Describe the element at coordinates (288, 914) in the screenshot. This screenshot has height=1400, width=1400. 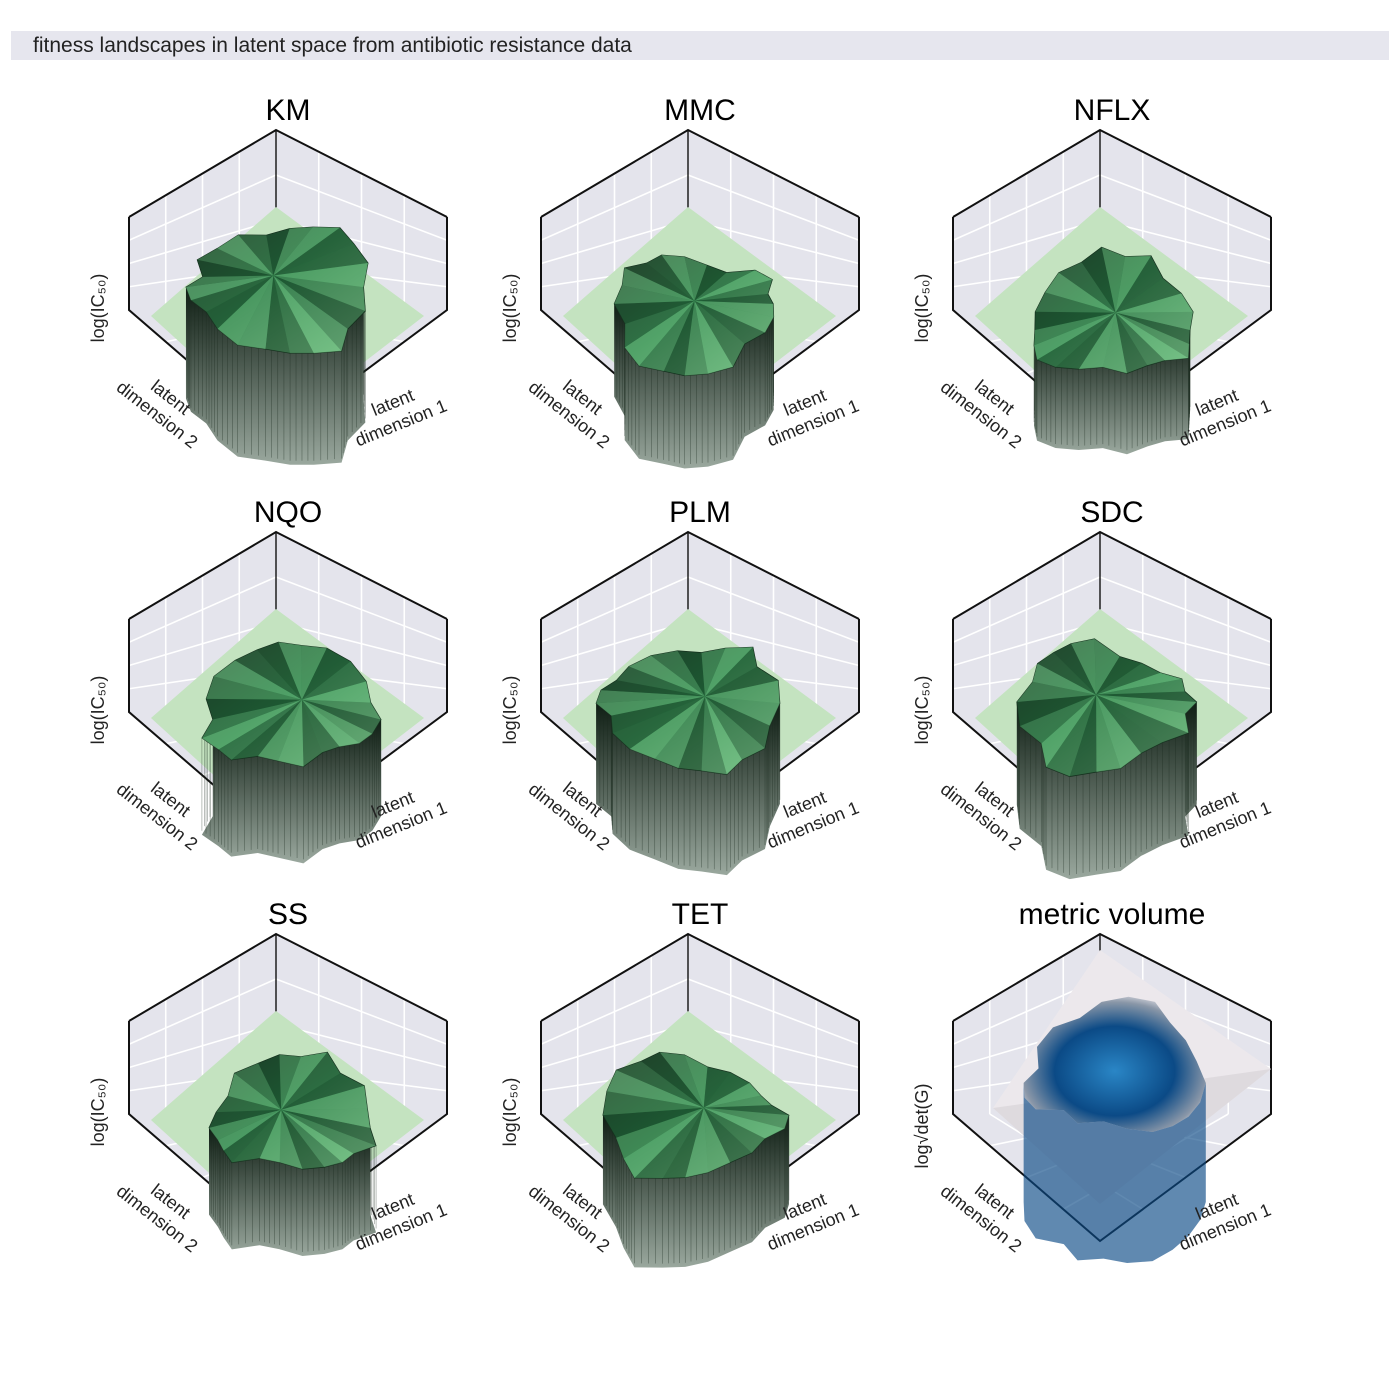
I see `subplot-title: SS` at that location.